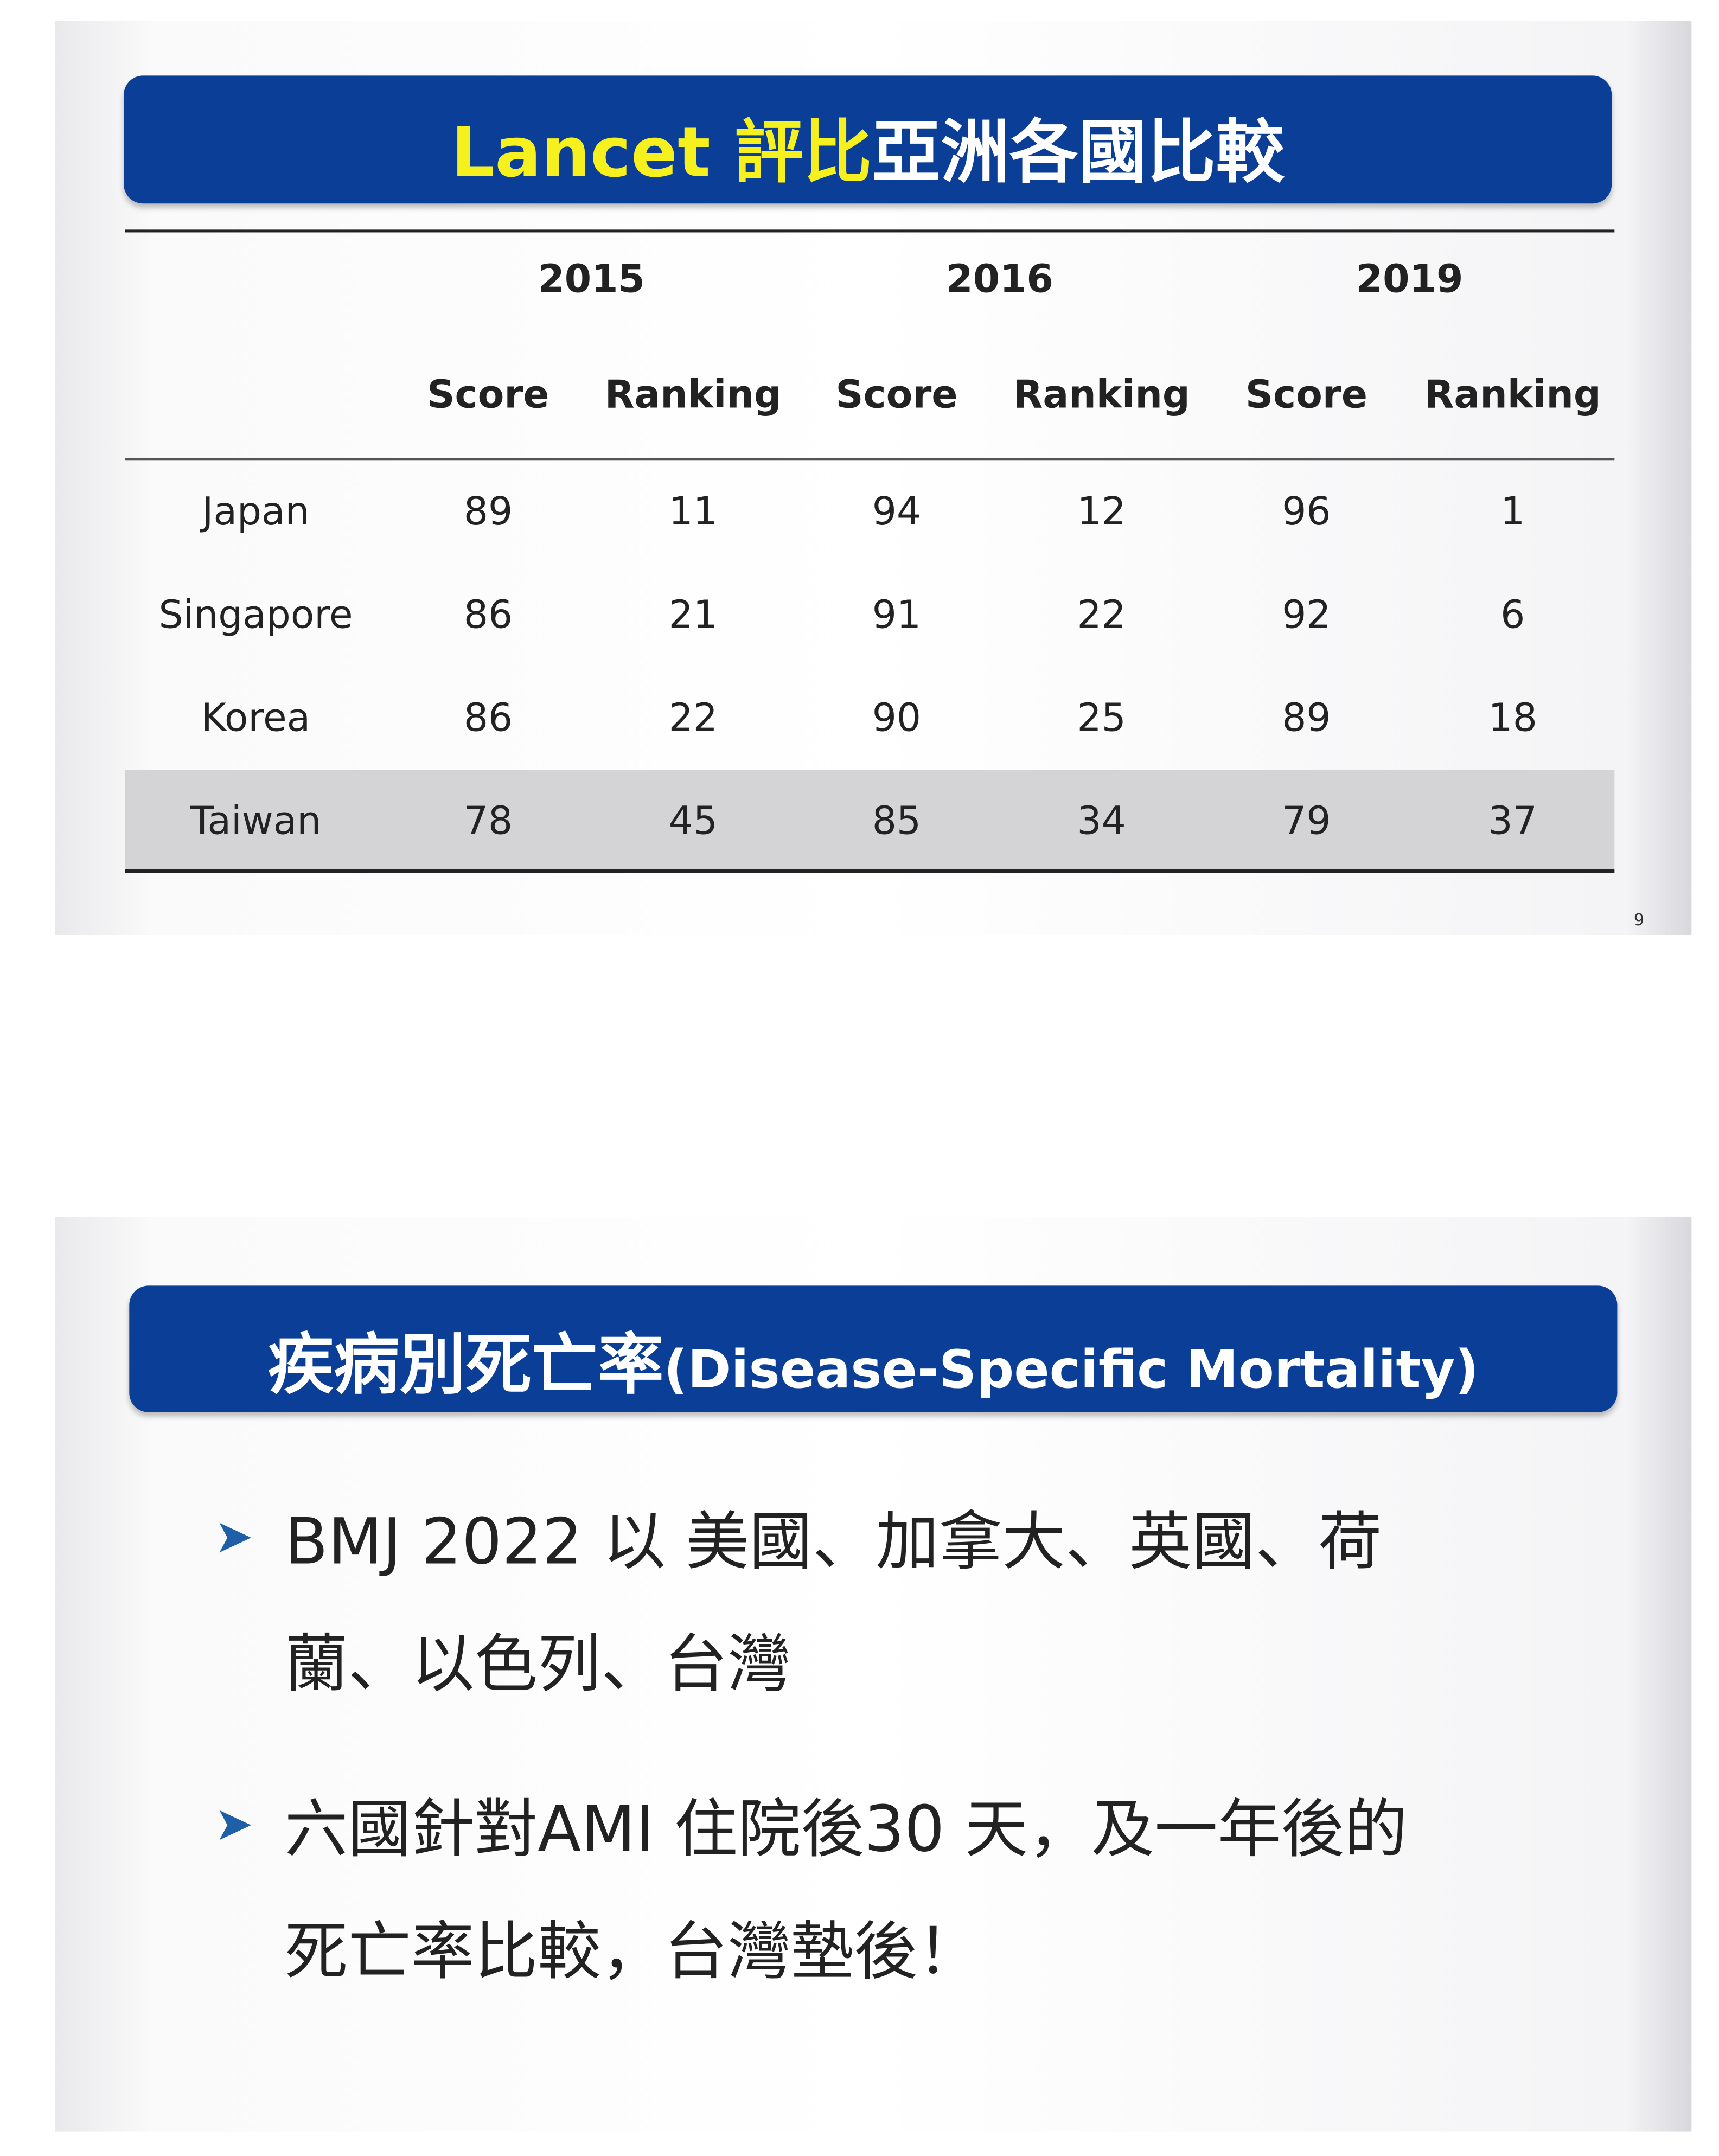 The image size is (1719, 2156). I want to click on title: 疾病別死亡率(Disease-Specific Mortality), so click(873, 1358).